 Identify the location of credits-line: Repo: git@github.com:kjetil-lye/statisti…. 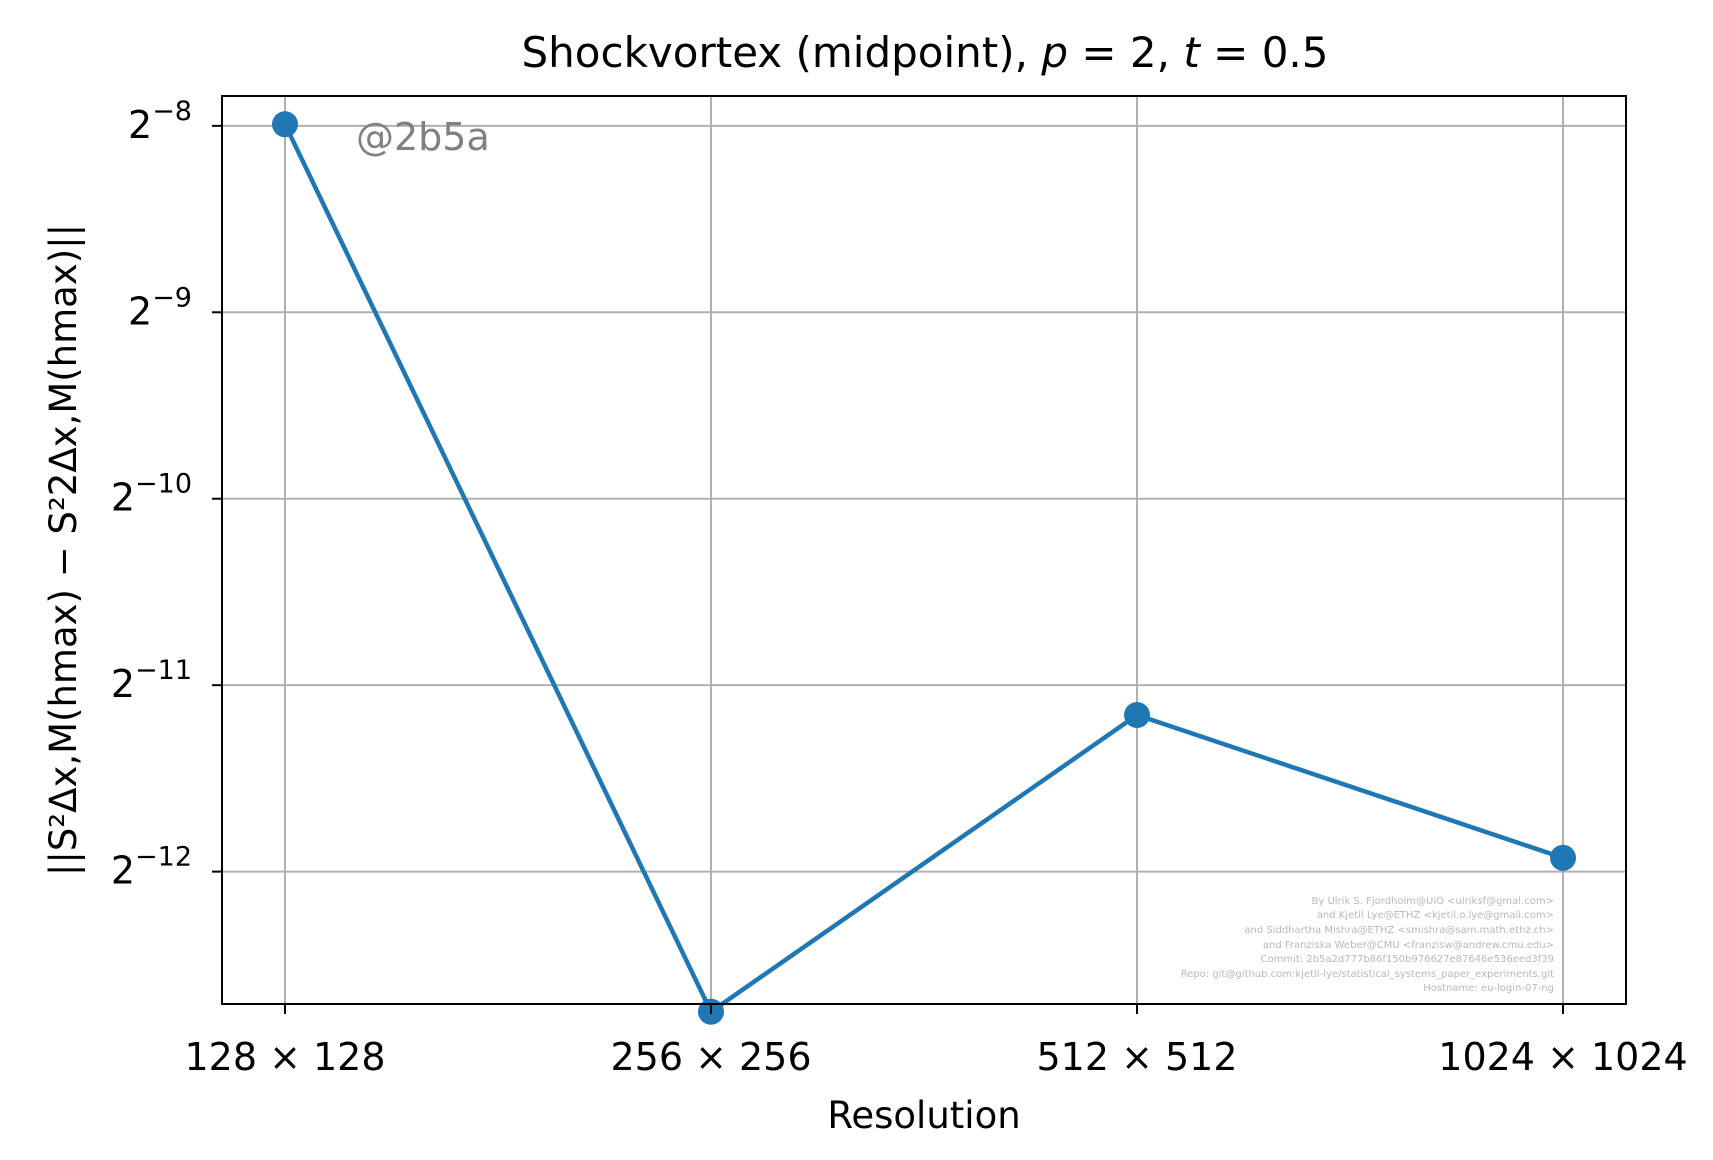
(1367, 974).